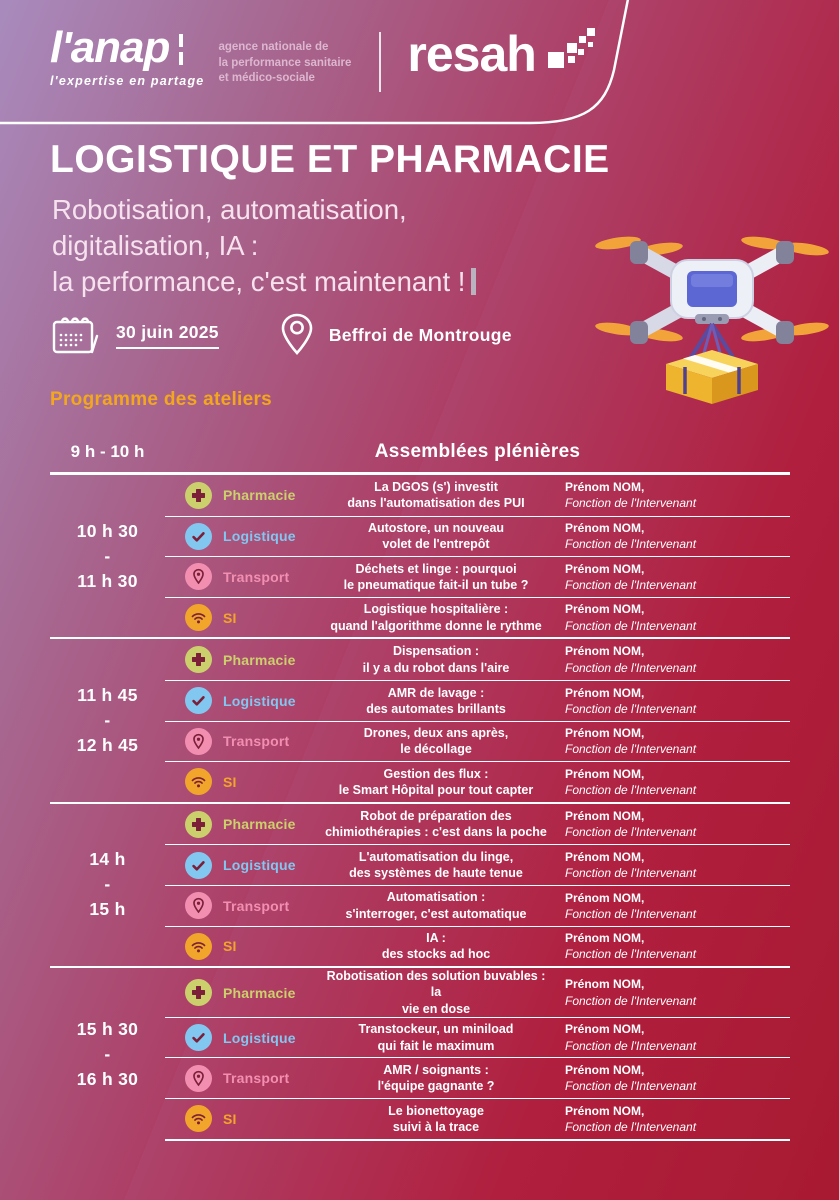  What do you see at coordinates (436, 708) in the screenshot?
I see `session-title-line: des automates brillants` at bounding box center [436, 708].